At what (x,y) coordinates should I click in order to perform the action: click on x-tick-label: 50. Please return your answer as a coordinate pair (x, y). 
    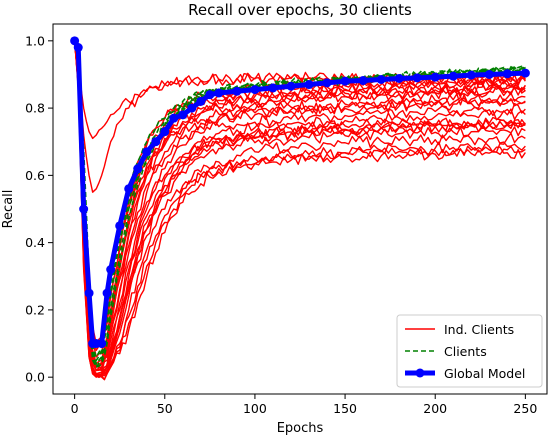
    Looking at the image, I should click on (165, 408).